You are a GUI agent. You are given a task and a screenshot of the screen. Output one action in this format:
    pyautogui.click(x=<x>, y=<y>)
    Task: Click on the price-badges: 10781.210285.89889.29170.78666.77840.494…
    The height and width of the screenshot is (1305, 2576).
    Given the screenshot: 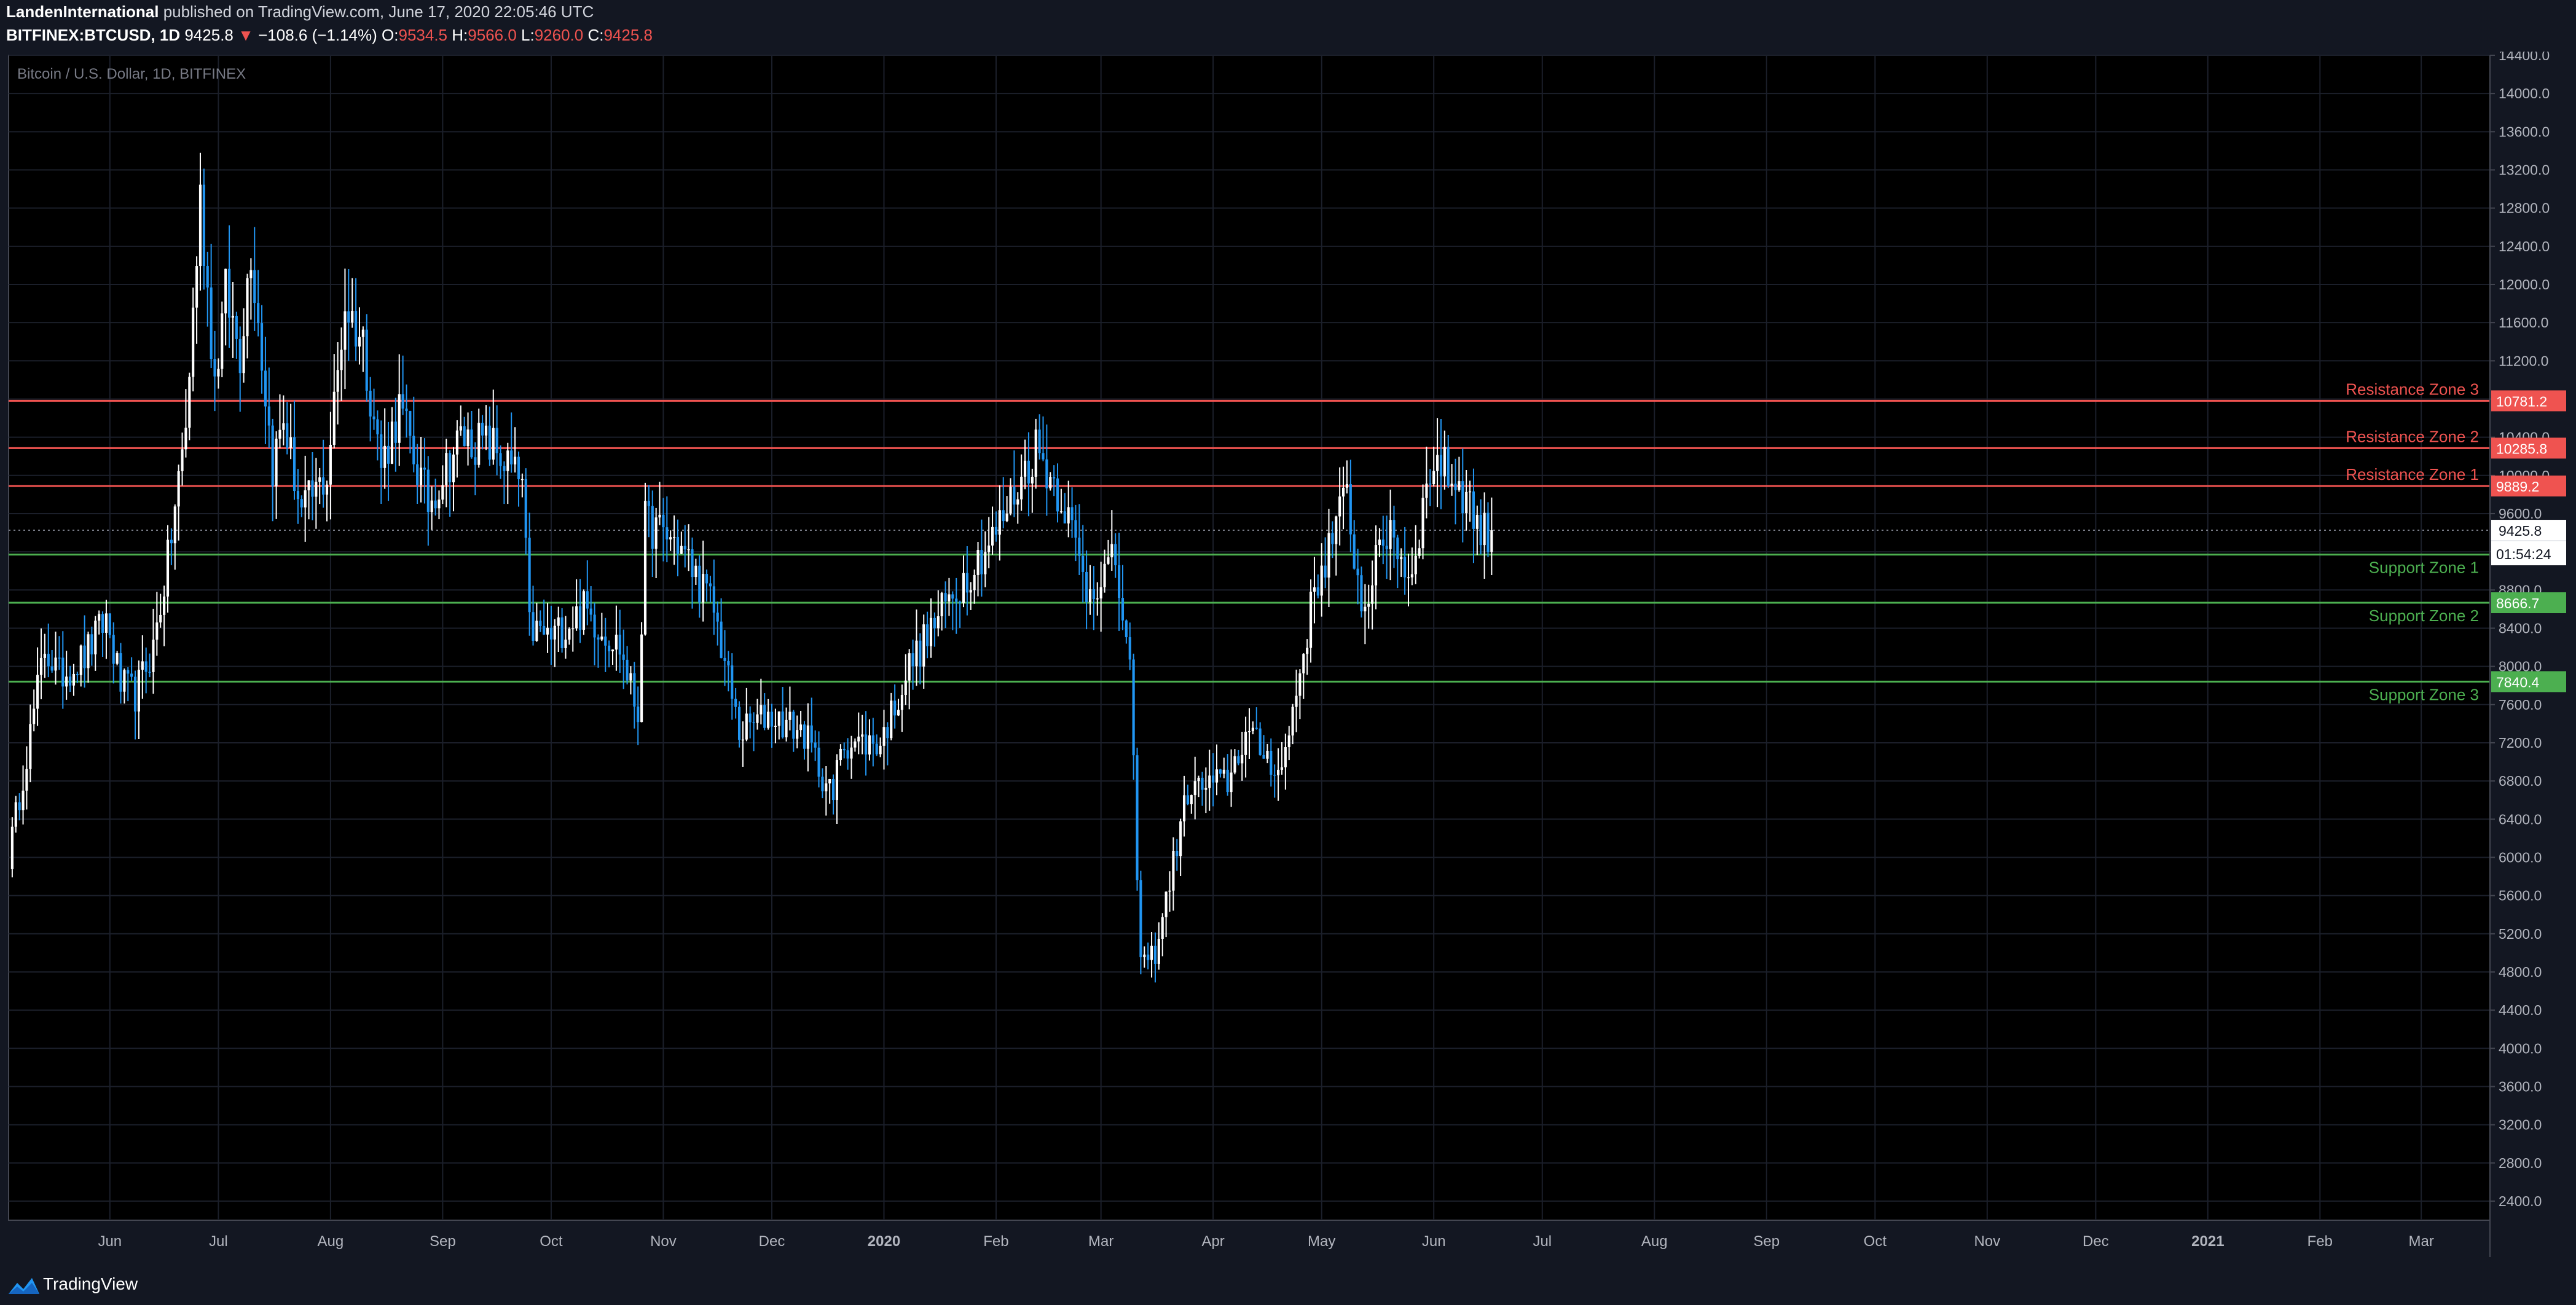 What is the action you would take?
    pyautogui.click(x=2528, y=541)
    